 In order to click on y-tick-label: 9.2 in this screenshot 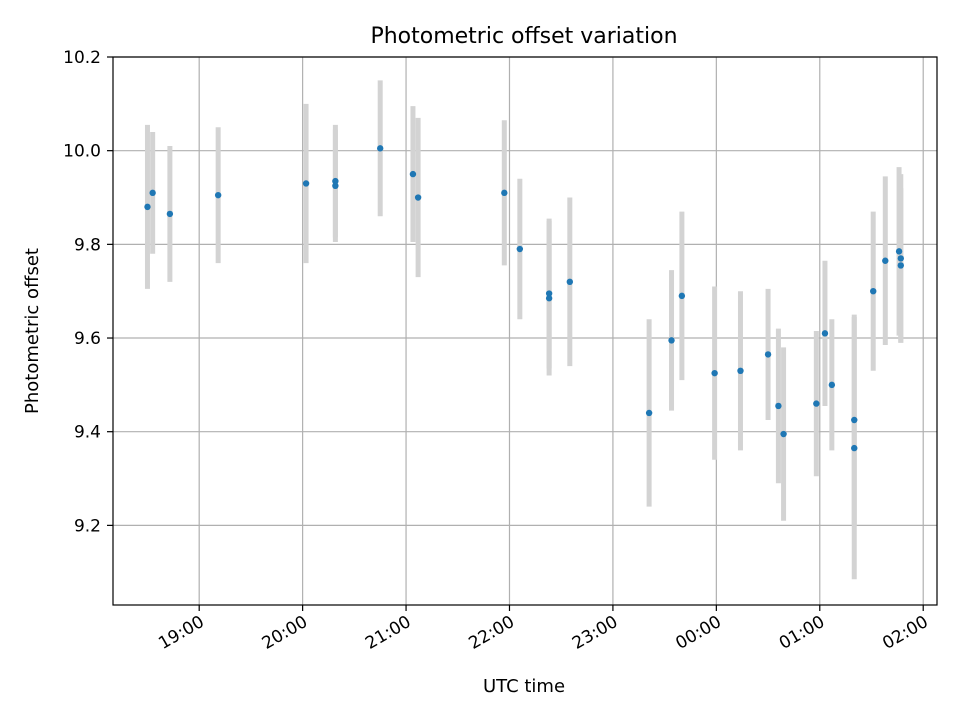, I will do `click(87, 526)`.